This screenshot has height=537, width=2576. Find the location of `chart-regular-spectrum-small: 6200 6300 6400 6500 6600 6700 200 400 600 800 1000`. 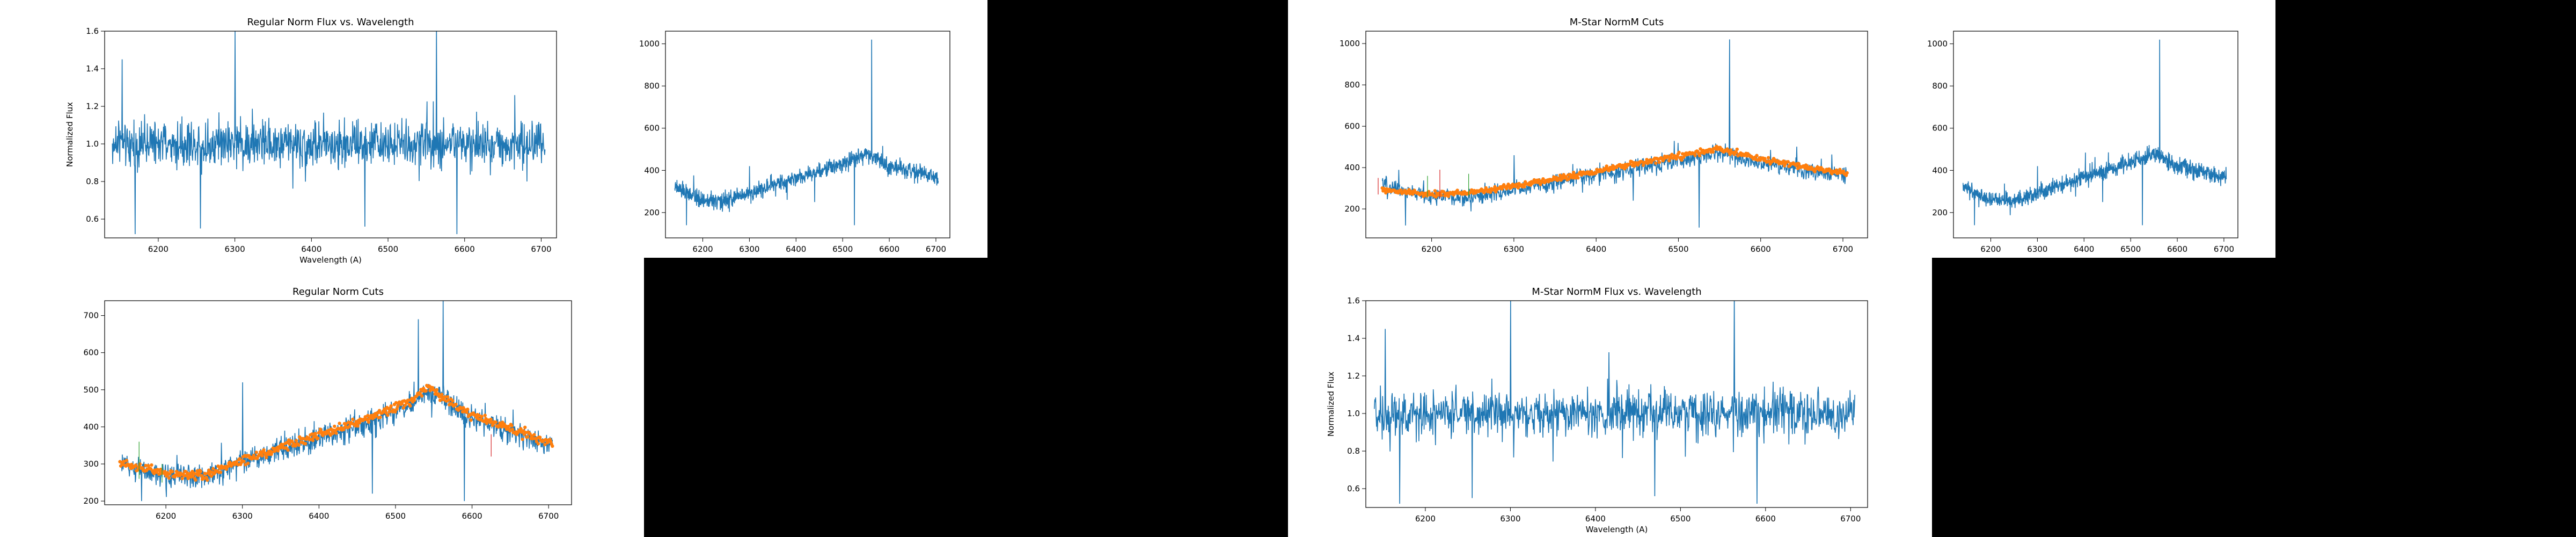

chart-regular-spectrum-small: 6200 6300 6400 6500 6600 6700 200 400 600 800 1000 is located at coordinates (794, 142).